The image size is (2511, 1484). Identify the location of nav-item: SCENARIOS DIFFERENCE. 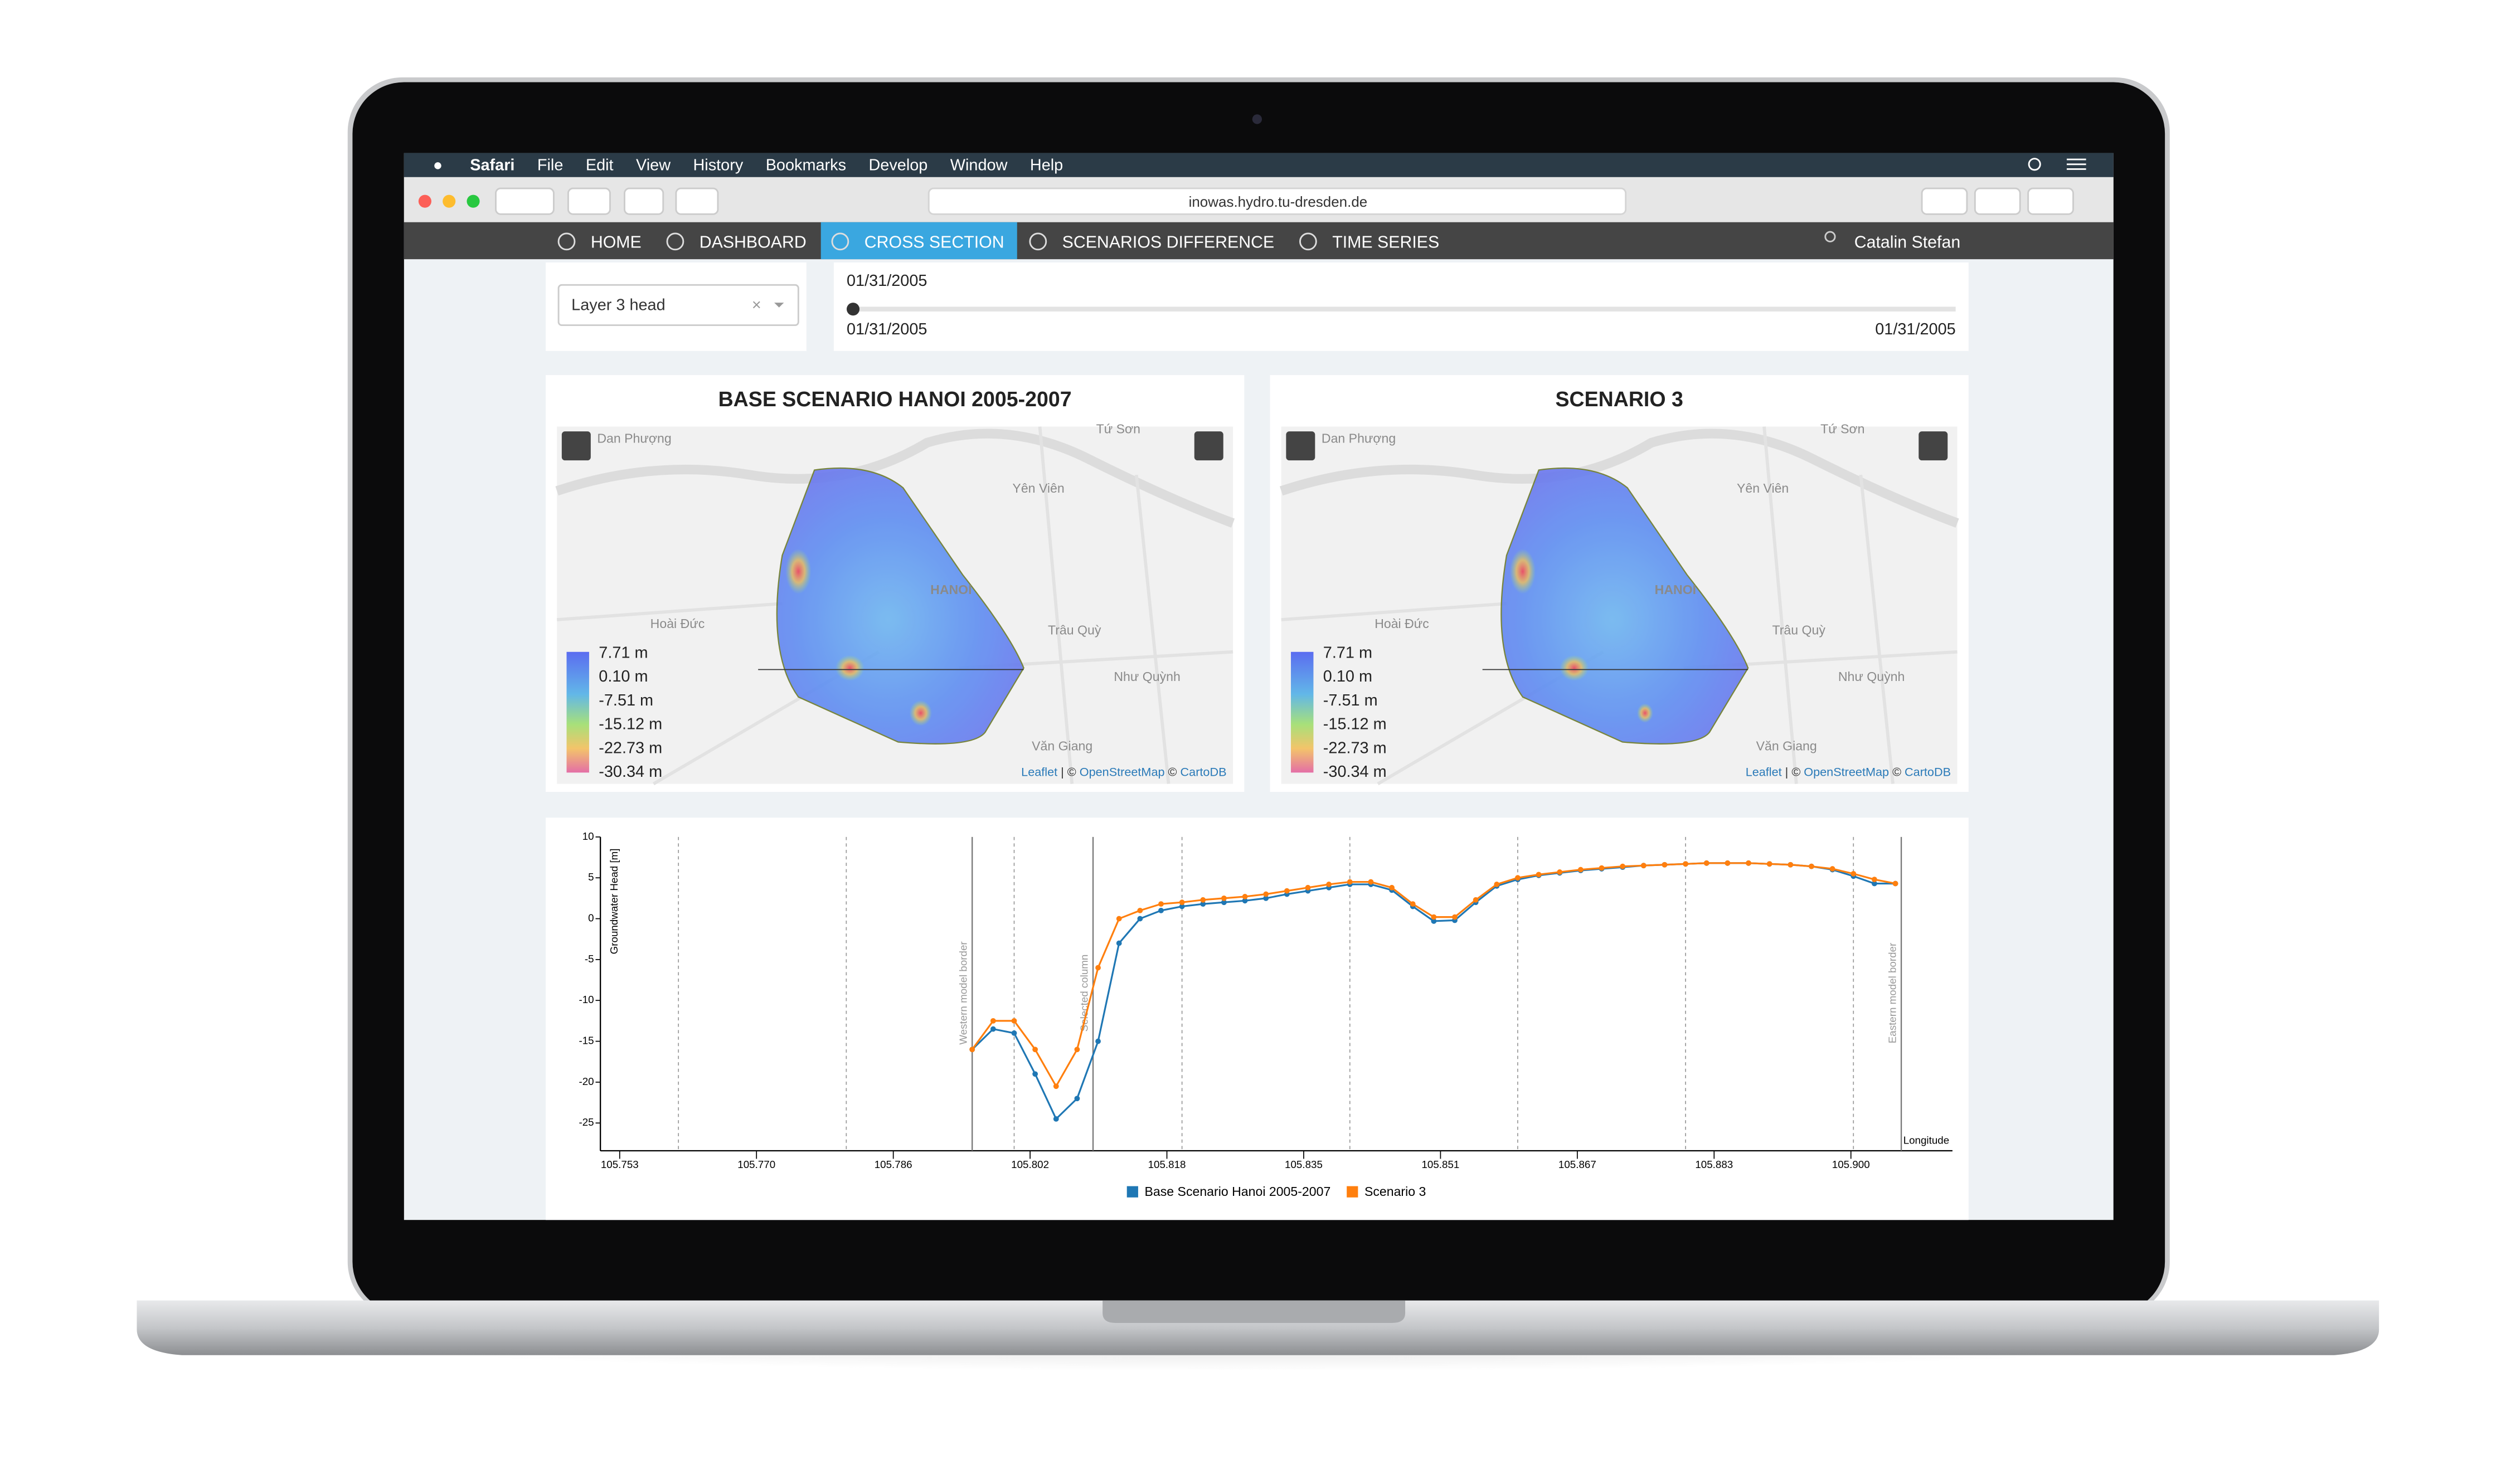
(1153, 240).